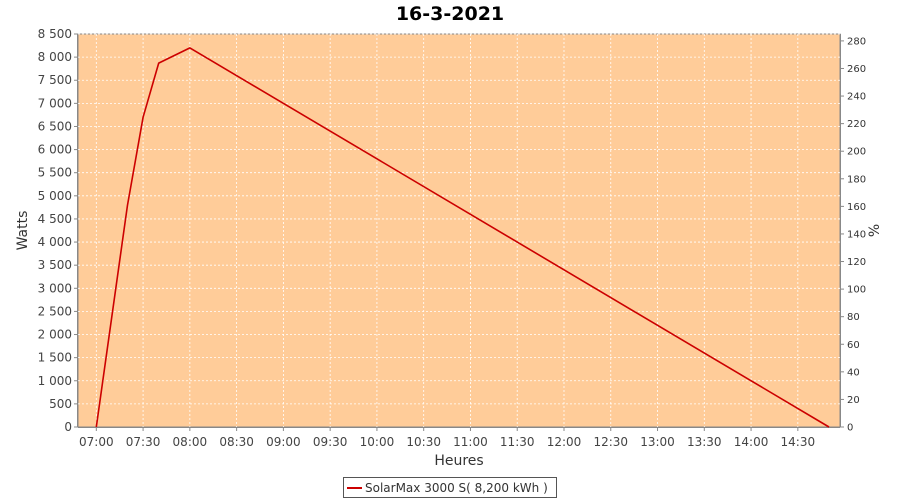 The height and width of the screenshot is (500, 900). What do you see at coordinates (283, 442) in the screenshot?
I see `x-tick-label: 09:00` at bounding box center [283, 442].